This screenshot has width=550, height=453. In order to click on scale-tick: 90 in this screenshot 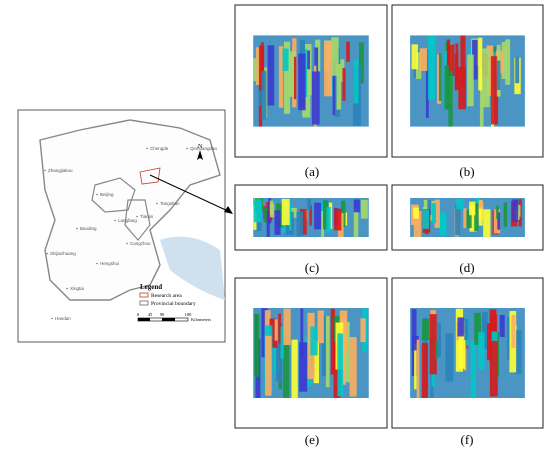, I will do `click(162, 314)`.